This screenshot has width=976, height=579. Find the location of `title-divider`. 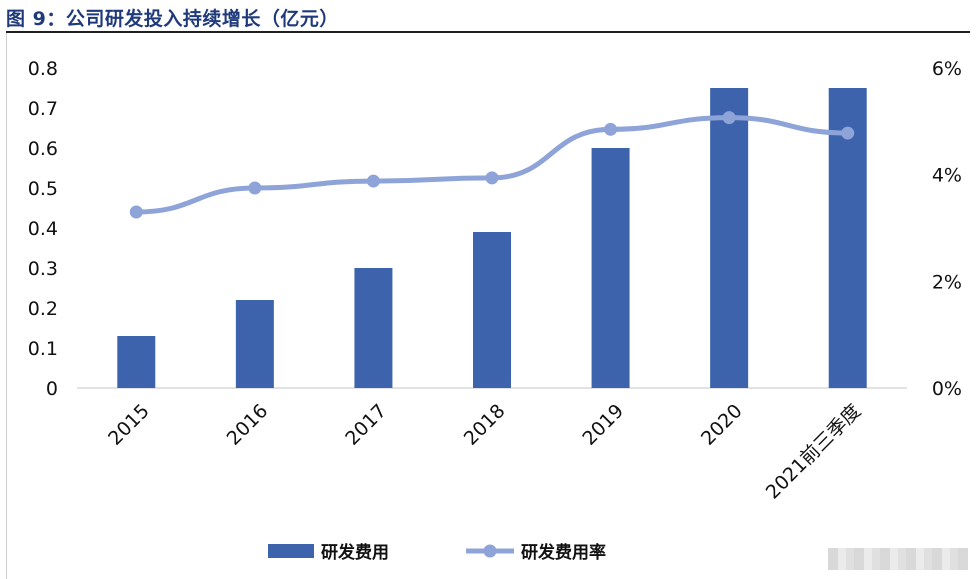

title-divider is located at coordinates (488, 32).